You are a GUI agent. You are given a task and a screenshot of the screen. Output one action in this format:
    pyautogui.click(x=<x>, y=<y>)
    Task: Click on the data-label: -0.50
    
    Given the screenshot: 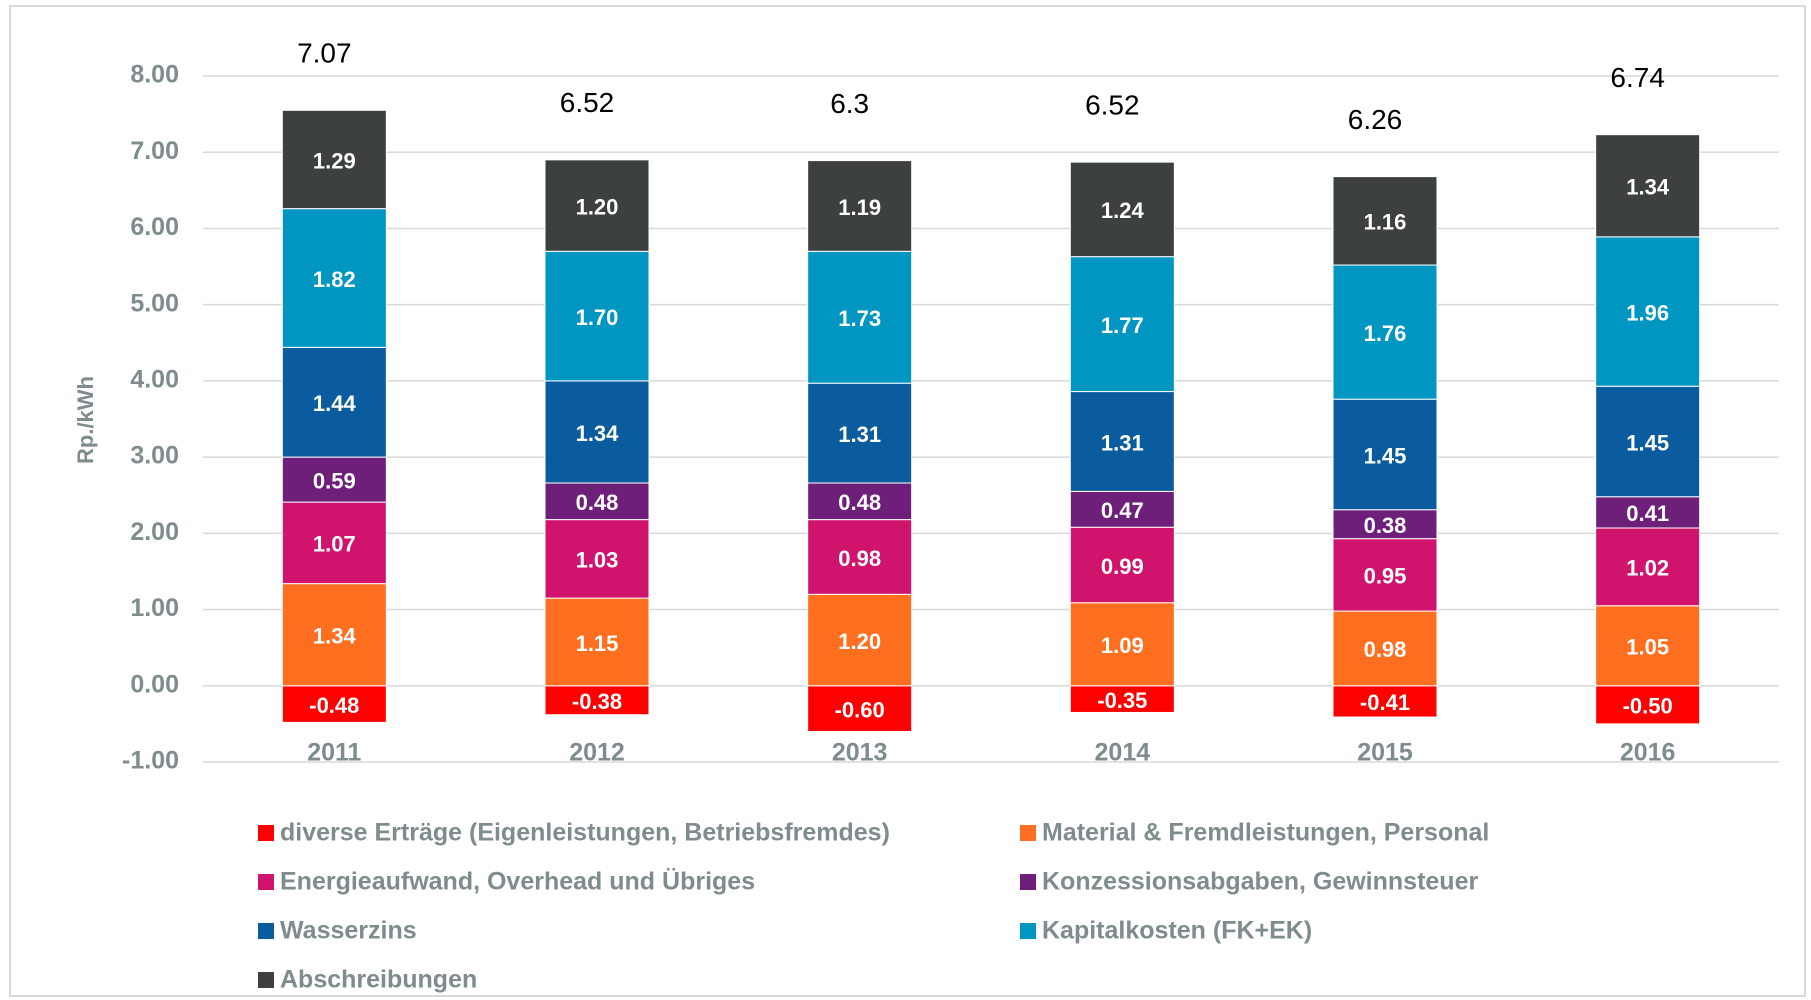 What is the action you would take?
    pyautogui.click(x=1648, y=706)
    